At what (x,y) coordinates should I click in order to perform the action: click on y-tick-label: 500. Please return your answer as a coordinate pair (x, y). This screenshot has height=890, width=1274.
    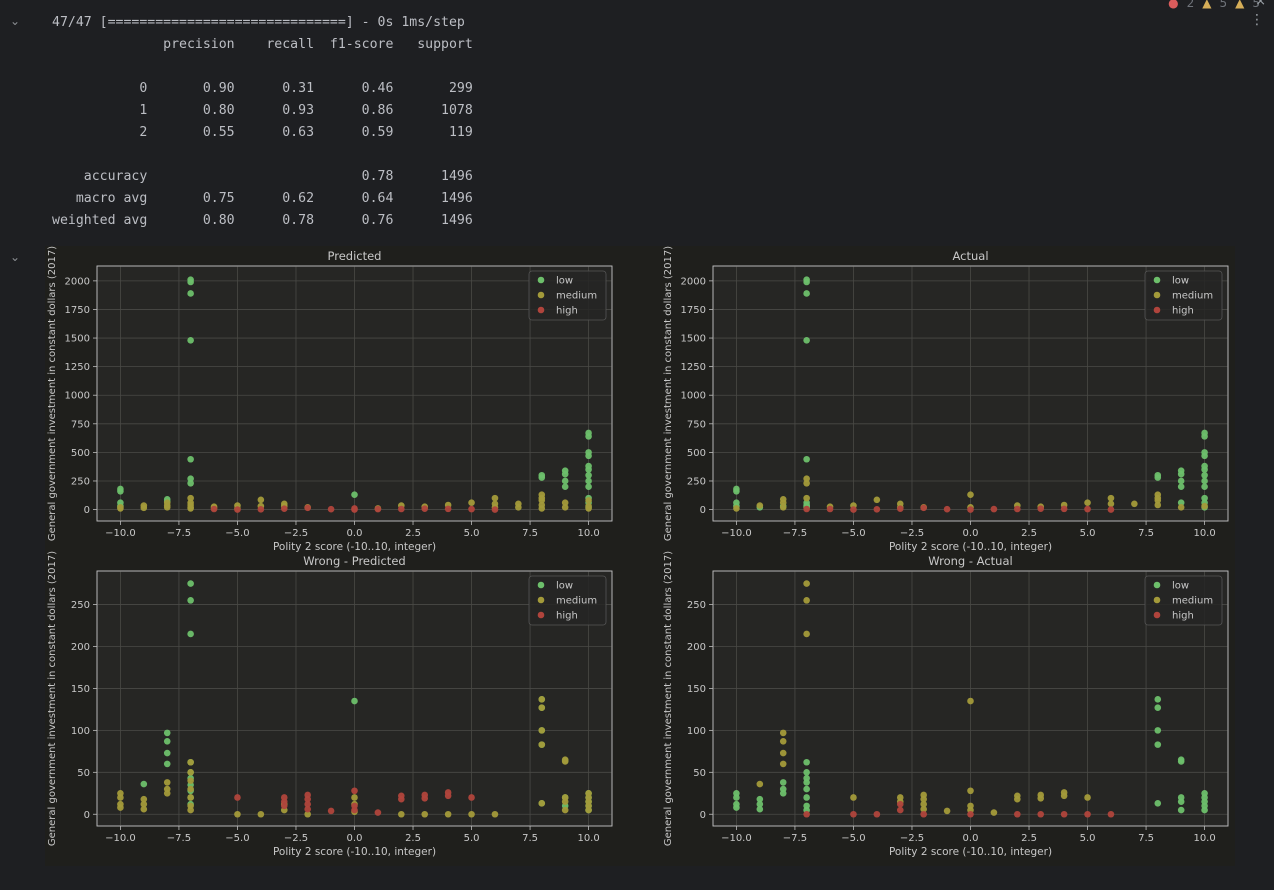
    Looking at the image, I should click on (696, 453).